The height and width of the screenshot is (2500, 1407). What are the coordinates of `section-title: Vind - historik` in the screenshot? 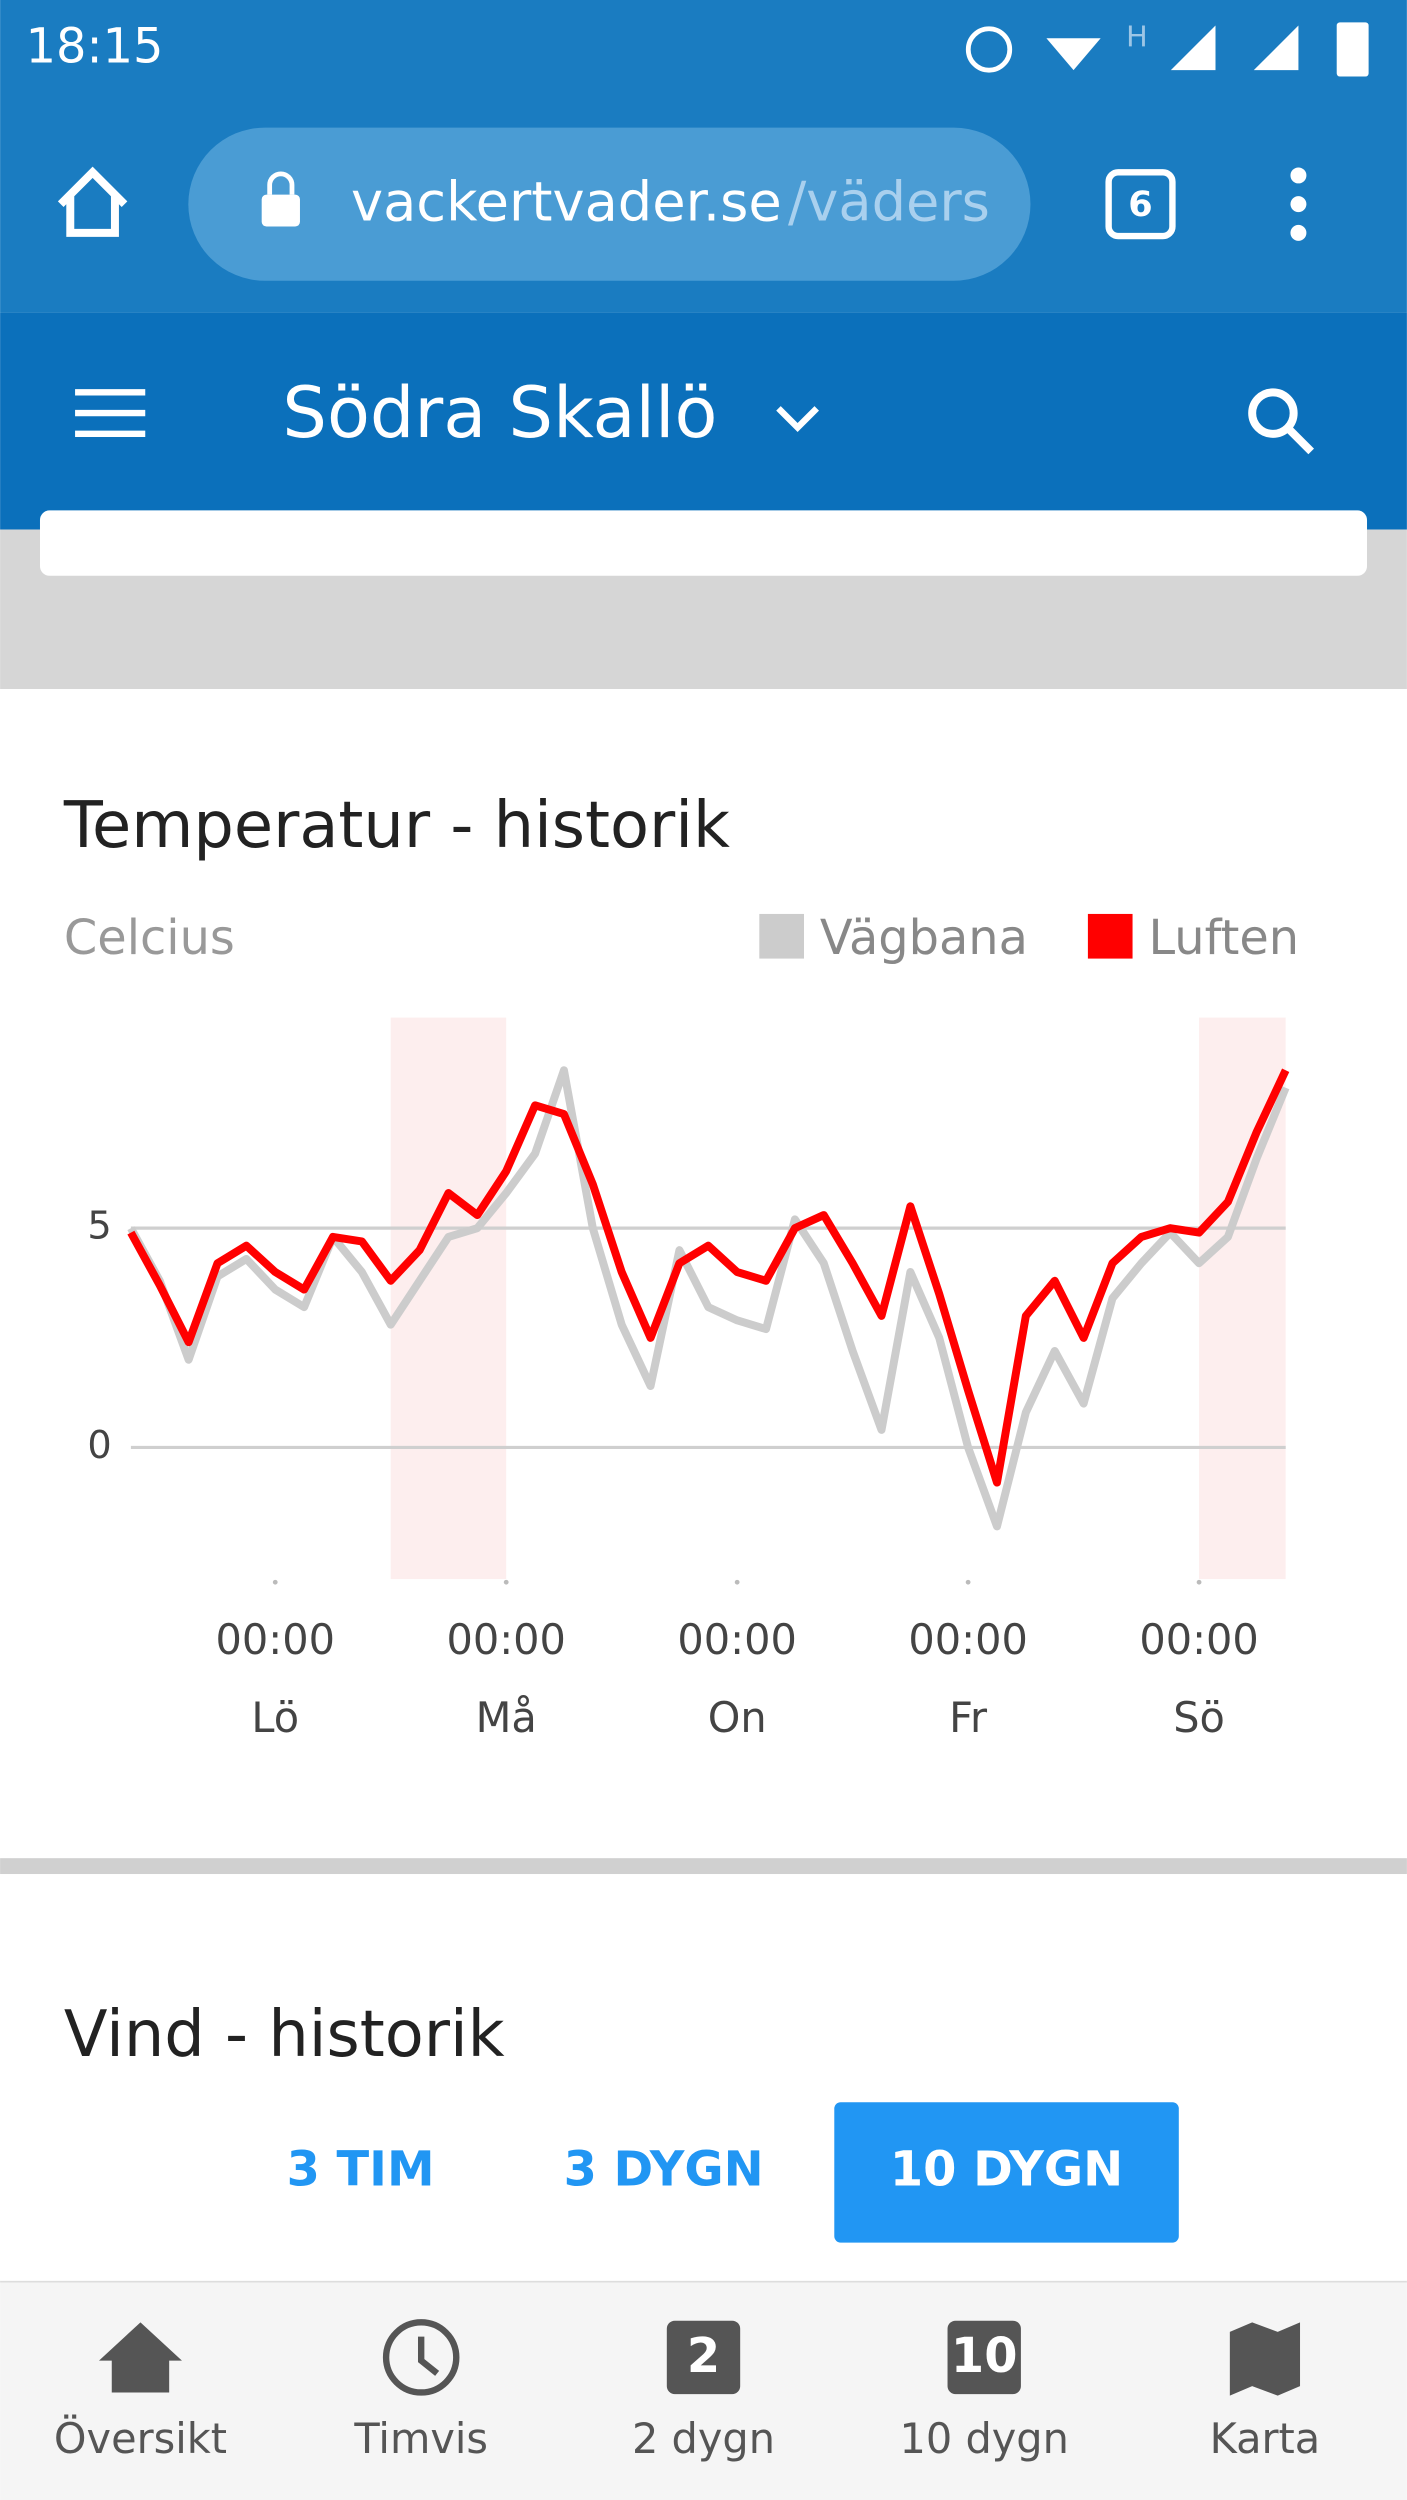 It's located at (284, 2035).